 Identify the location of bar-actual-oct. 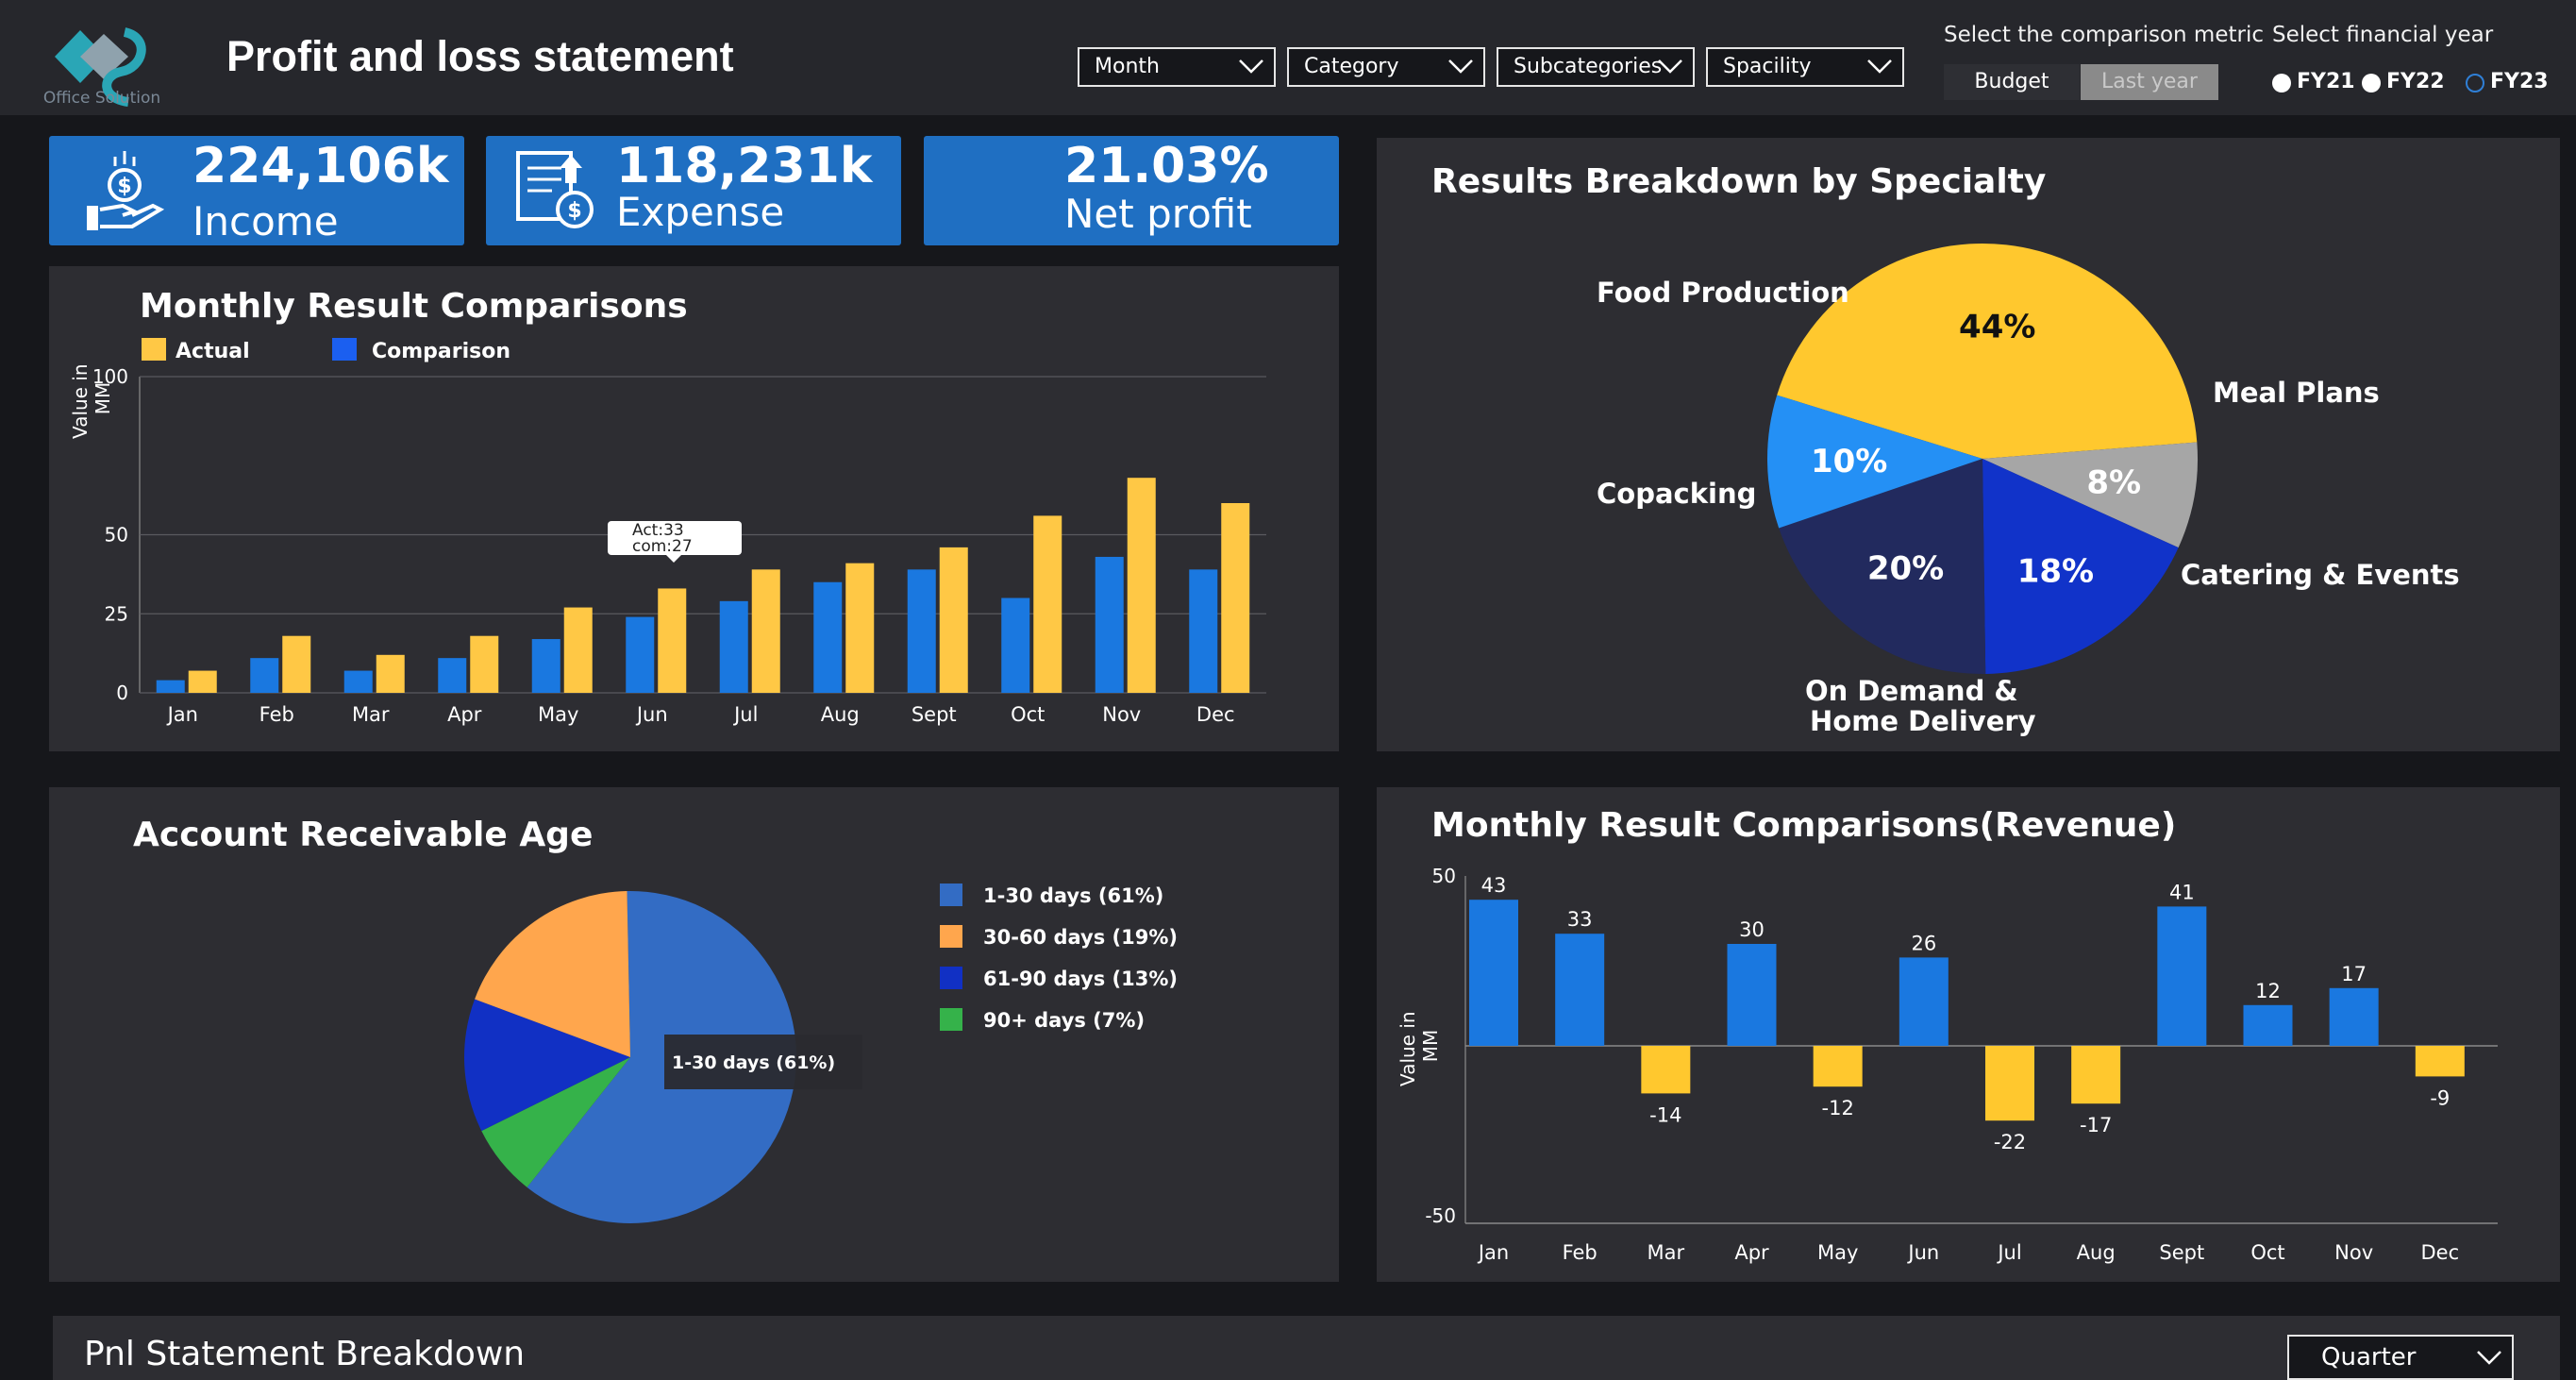
(1047, 604).